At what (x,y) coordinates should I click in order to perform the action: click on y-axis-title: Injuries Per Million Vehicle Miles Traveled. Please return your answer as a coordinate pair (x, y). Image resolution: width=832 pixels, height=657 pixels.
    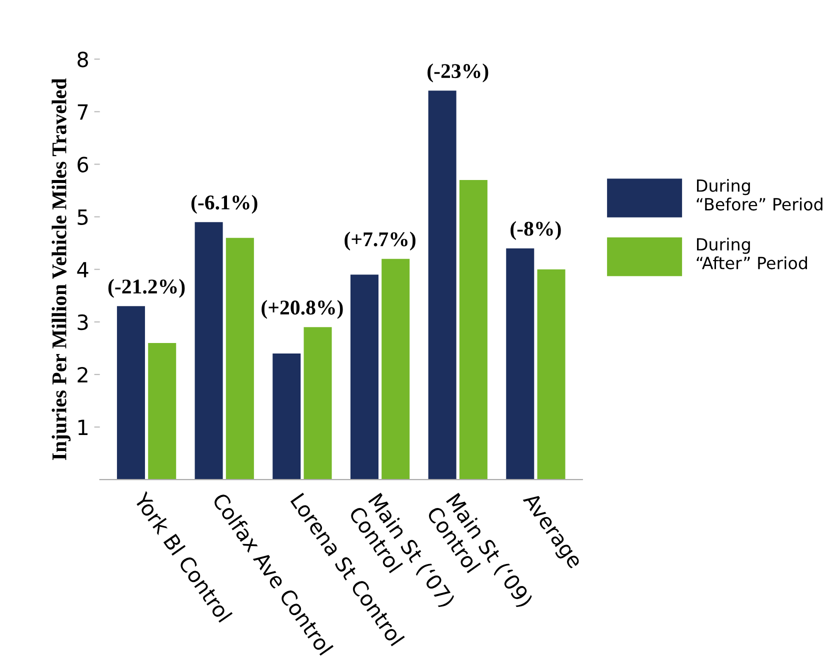
    Looking at the image, I should click on (61, 269).